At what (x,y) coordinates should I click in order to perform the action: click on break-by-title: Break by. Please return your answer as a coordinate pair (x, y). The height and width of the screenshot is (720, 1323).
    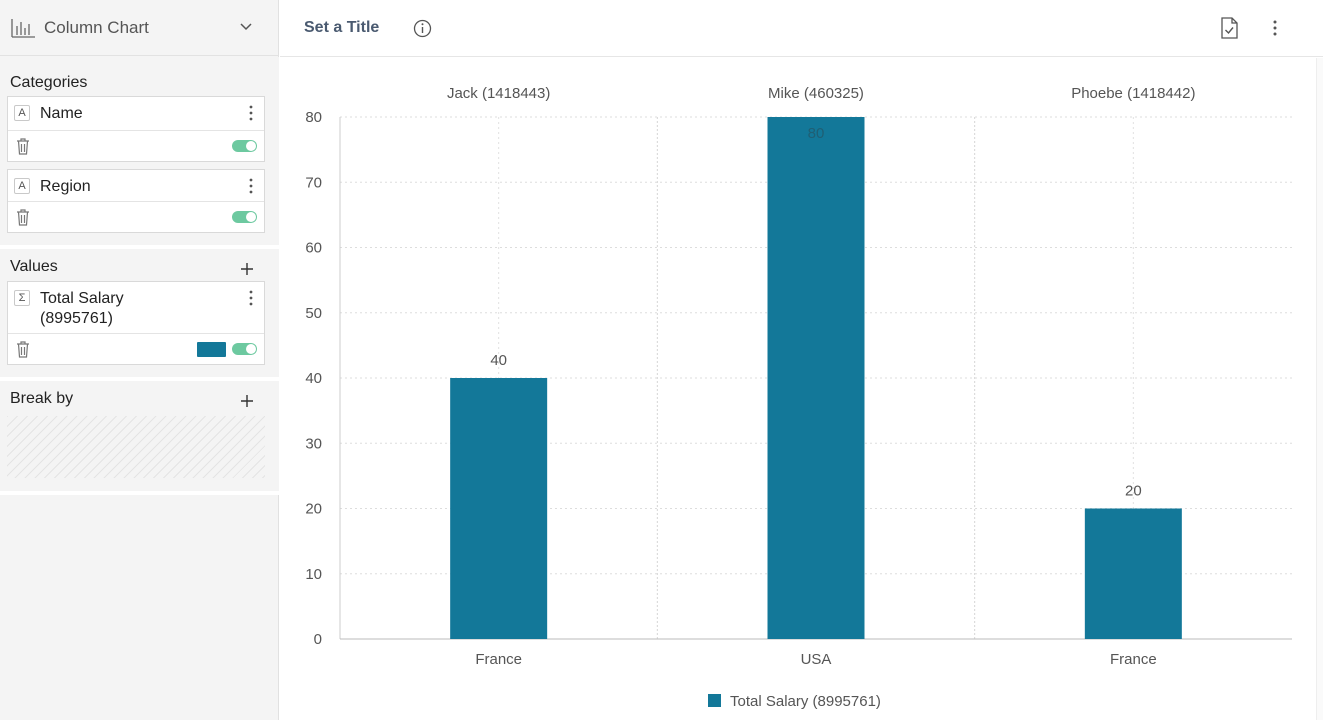
    Looking at the image, I should click on (42, 398).